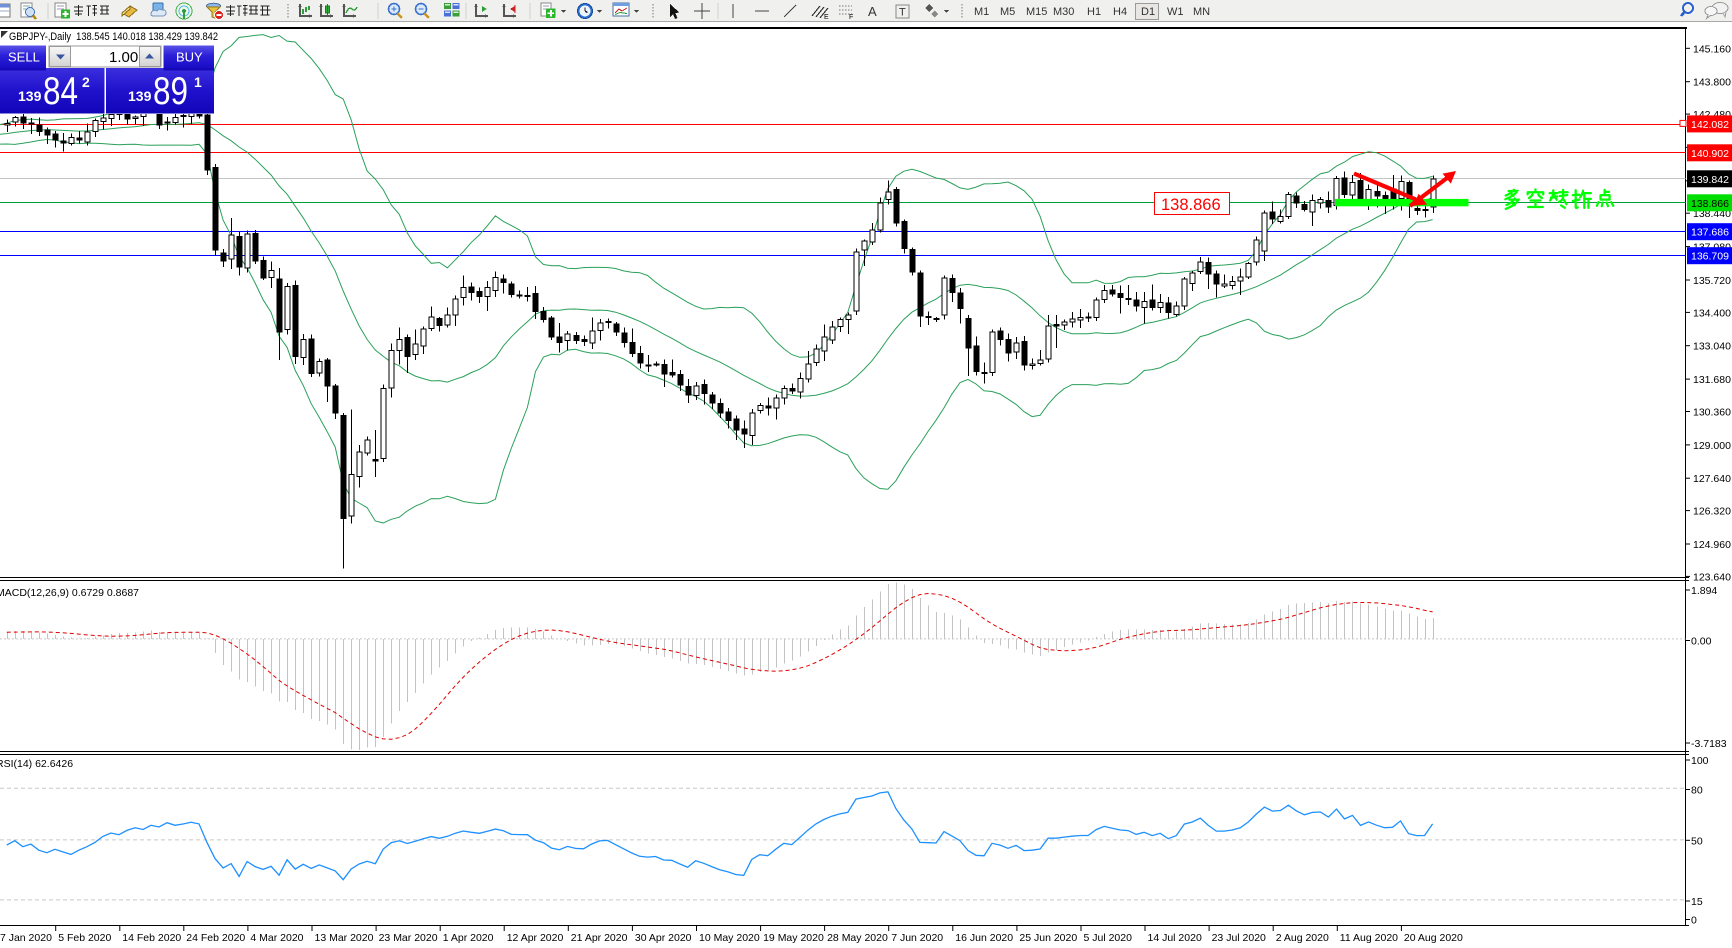 This screenshot has height=948, width=1732. What do you see at coordinates (1697, 841) in the screenshot?
I see `svg-text: 50` at bounding box center [1697, 841].